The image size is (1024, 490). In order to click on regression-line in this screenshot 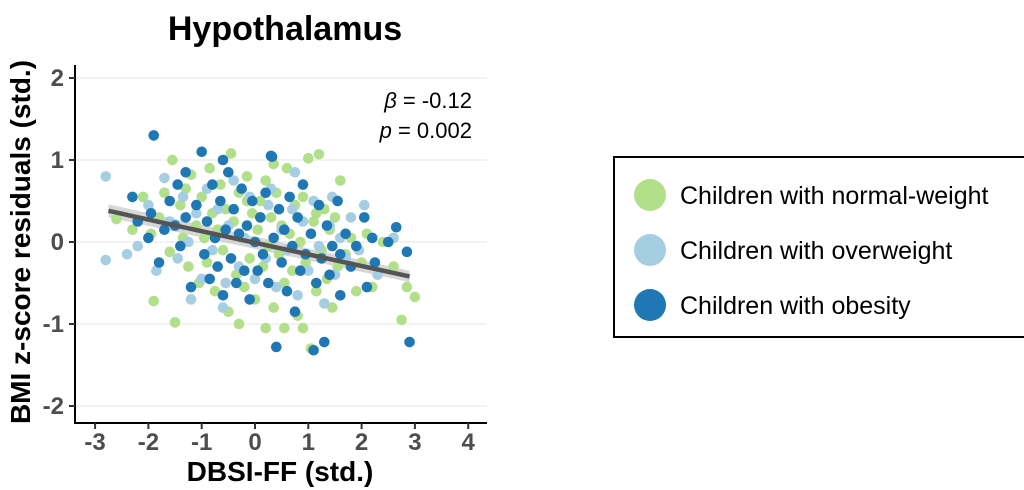, I will do `click(259, 243)`.